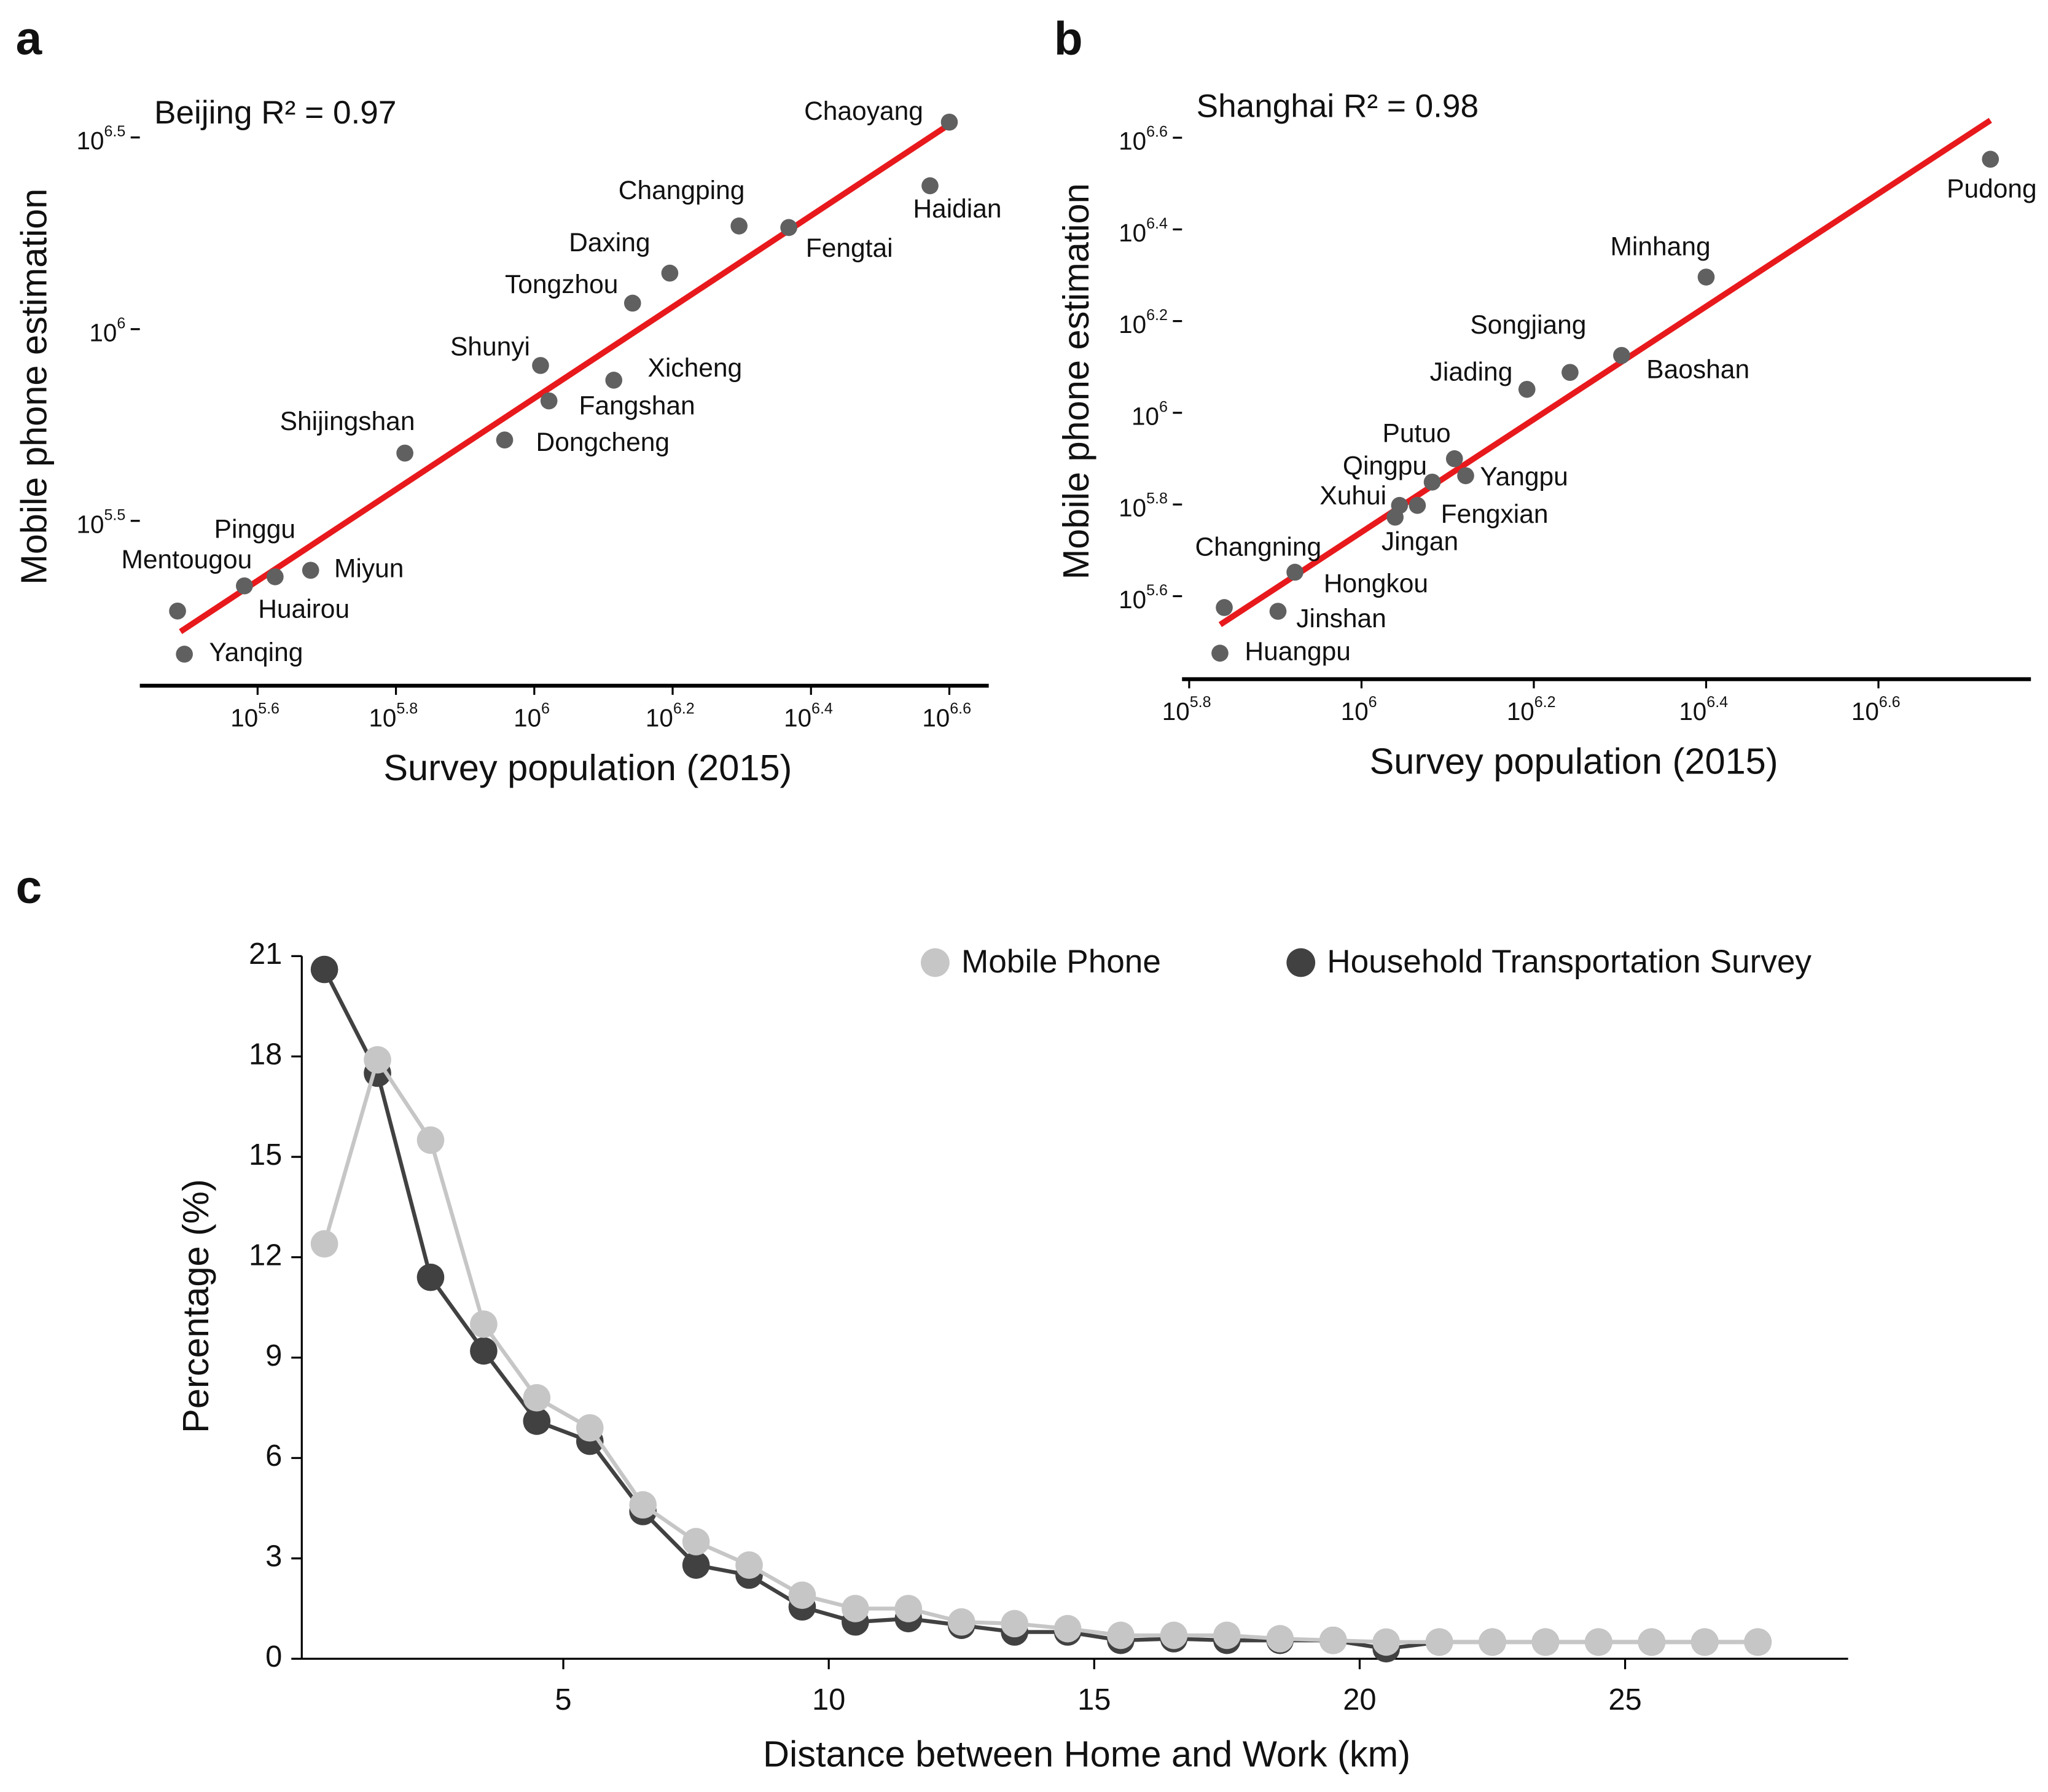 The width and height of the screenshot is (2048, 1792). What do you see at coordinates (637, 405) in the screenshot?
I see `point-label: Fangshan` at bounding box center [637, 405].